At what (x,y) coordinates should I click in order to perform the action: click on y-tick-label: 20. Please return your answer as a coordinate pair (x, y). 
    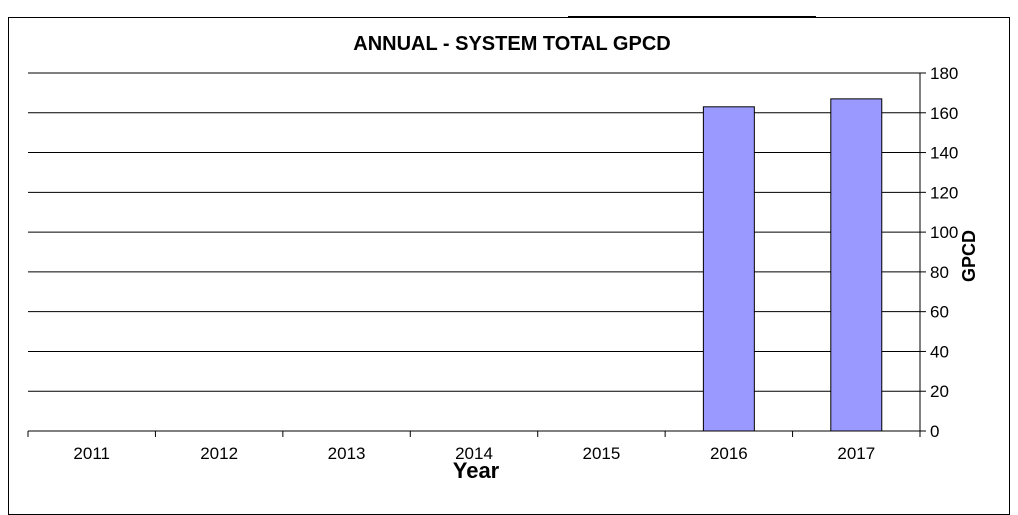
    Looking at the image, I should click on (939, 391).